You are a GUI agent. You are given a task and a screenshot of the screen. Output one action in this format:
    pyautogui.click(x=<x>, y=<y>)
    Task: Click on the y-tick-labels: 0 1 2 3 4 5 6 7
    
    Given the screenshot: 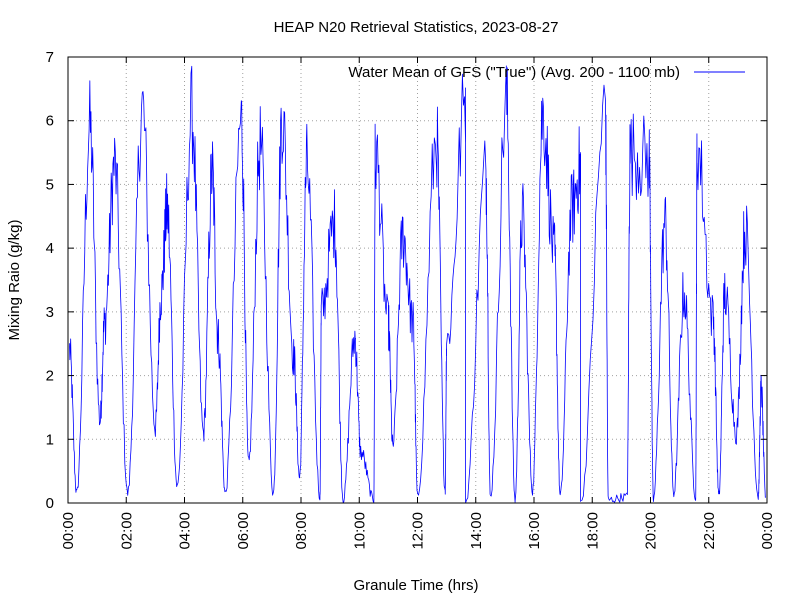 What is the action you would take?
    pyautogui.click(x=50, y=280)
    